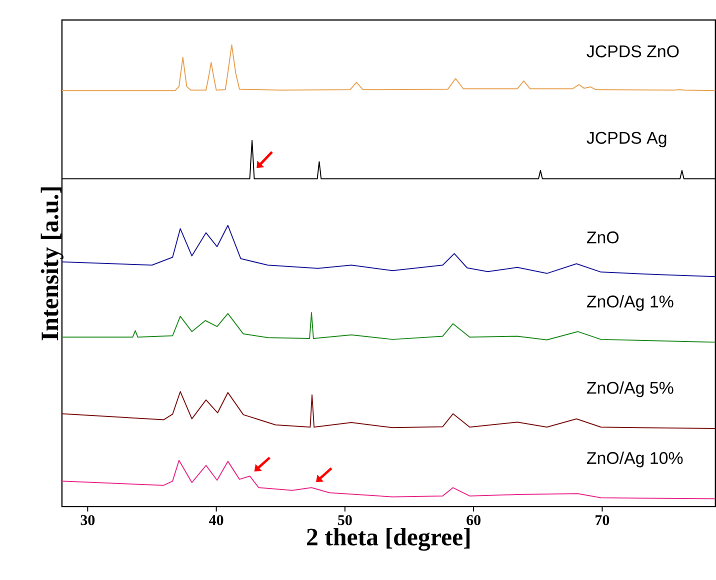 This screenshot has height=580, width=716. I want to click on series-label: ZnO/Ag 1%, so click(630, 303).